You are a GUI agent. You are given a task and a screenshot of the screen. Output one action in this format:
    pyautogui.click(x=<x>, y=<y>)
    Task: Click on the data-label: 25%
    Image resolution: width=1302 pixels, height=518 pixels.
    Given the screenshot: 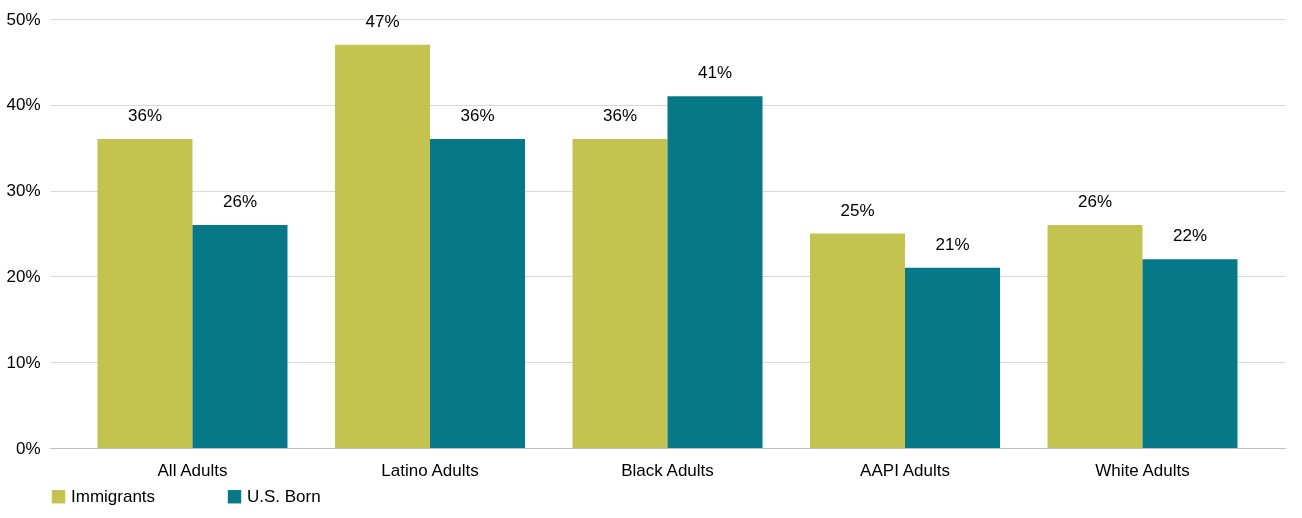 What is the action you would take?
    pyautogui.click(x=857, y=210)
    